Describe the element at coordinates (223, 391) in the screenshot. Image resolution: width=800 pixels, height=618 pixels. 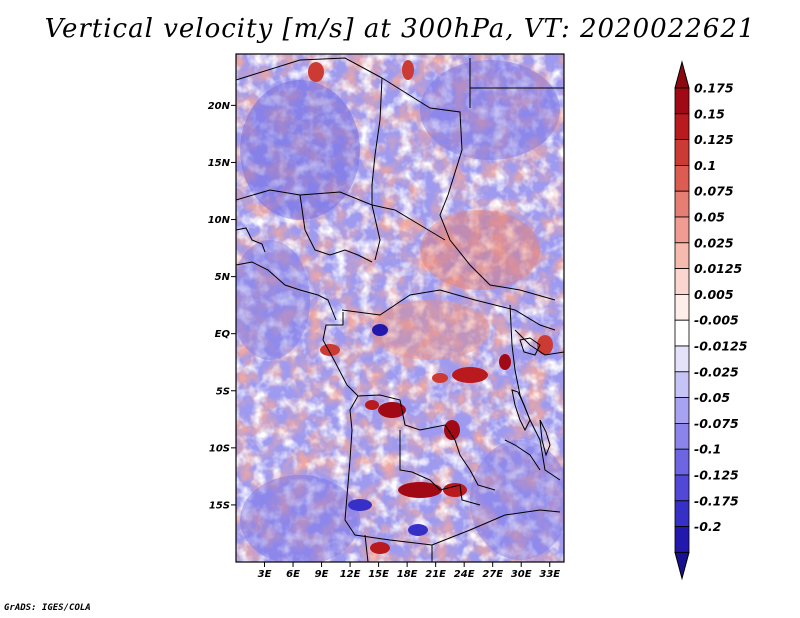
I see `lat-tick-label: 5S` at that location.